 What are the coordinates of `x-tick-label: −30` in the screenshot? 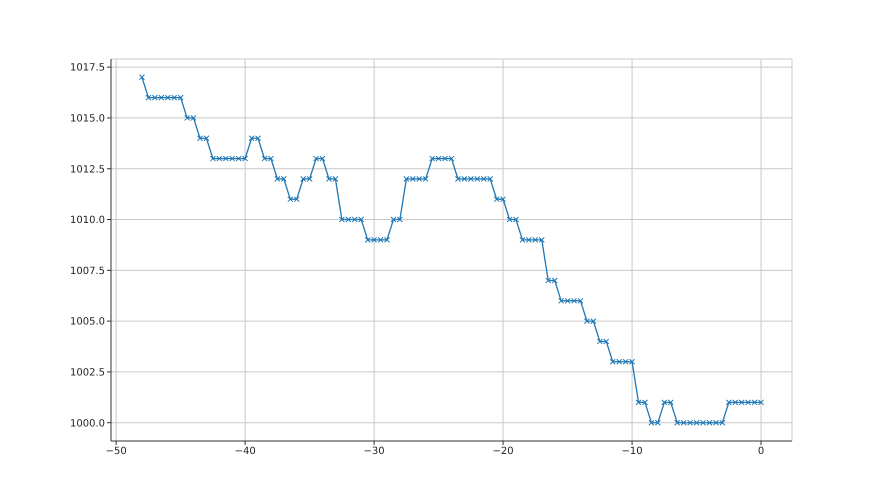 It's located at (374, 452).